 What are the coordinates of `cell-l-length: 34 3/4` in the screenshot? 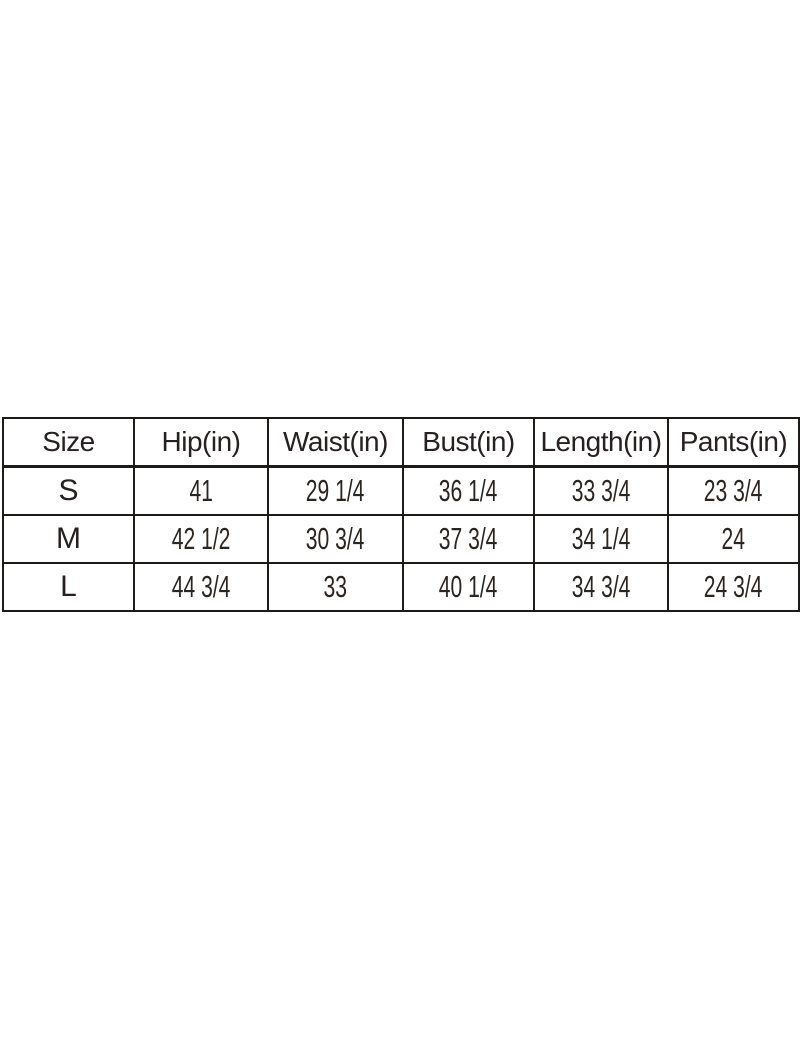 It's located at (601, 587).